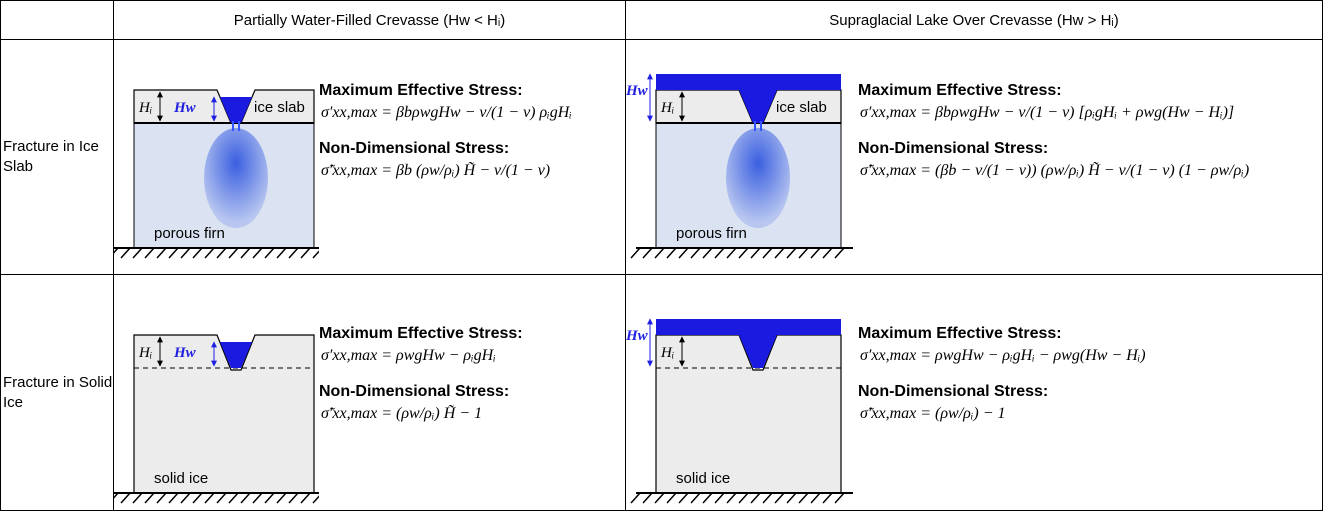 This screenshot has width=1326, height=512. Describe the element at coordinates (953, 391) in the screenshot. I see `heading: Non-Dimensional Stress:` at that location.